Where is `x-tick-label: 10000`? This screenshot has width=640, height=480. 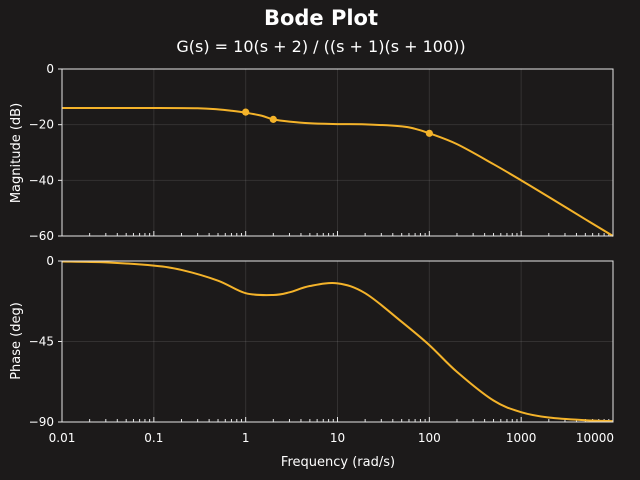 x-tick-label: 10000 is located at coordinates (595, 438).